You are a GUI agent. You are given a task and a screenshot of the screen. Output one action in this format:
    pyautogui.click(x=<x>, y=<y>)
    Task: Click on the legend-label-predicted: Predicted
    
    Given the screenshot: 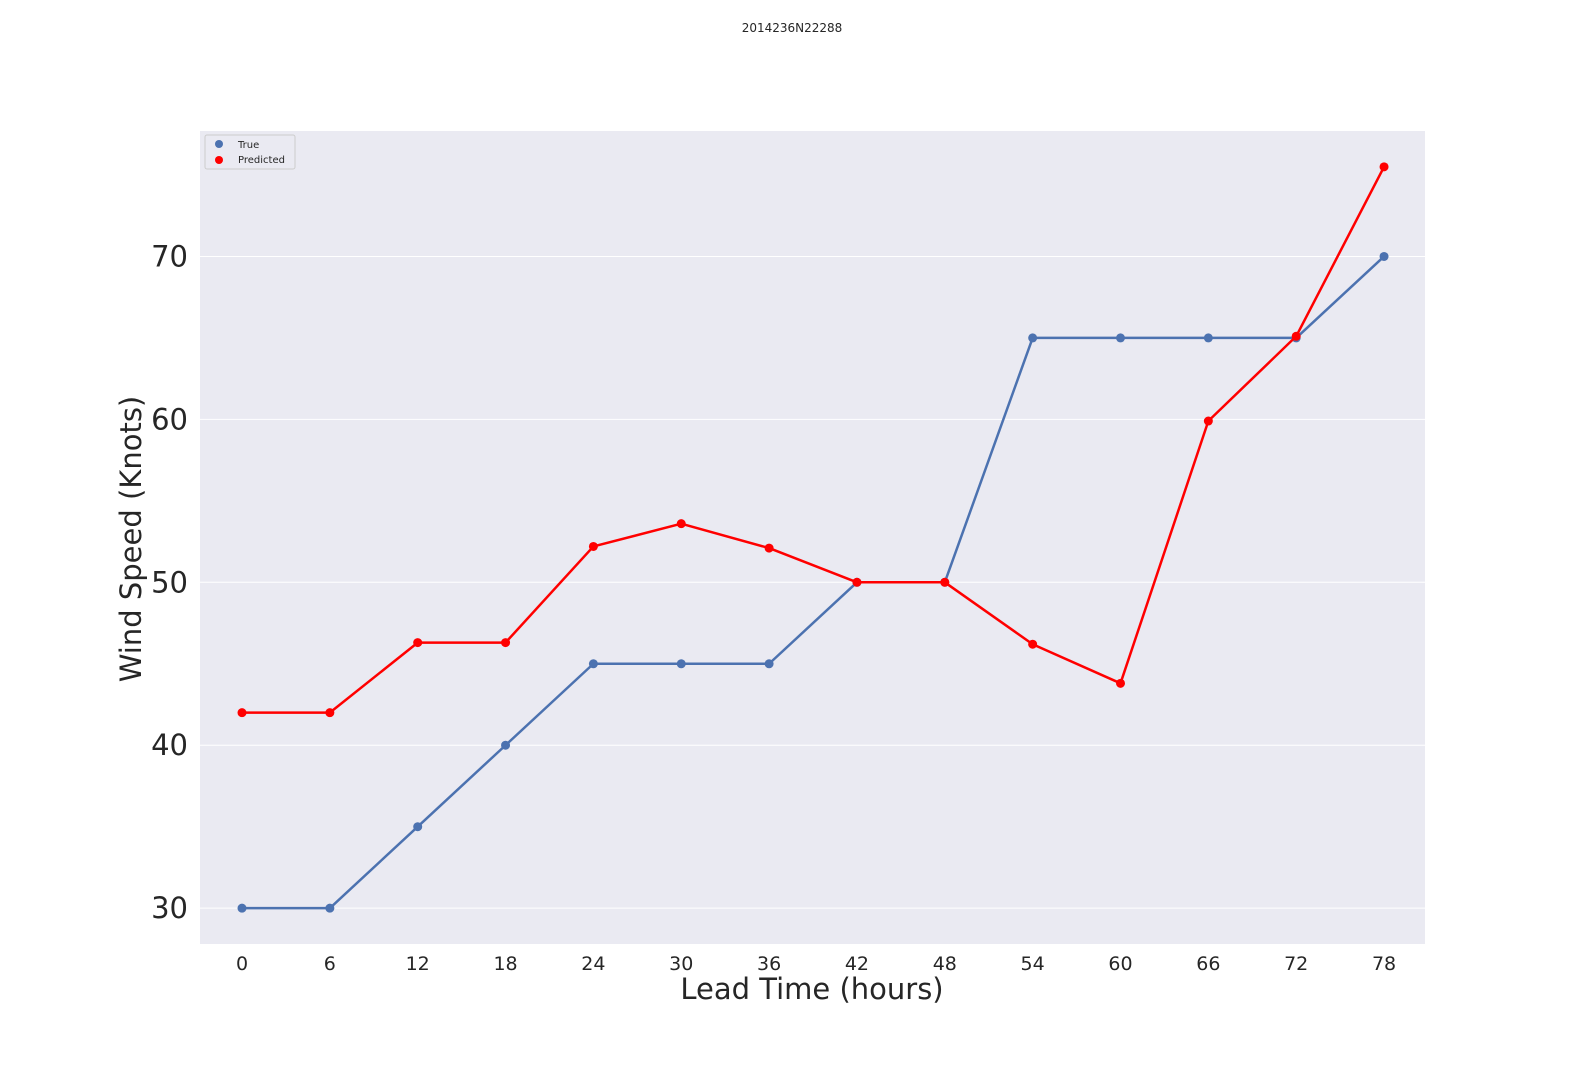 What is the action you would take?
    pyautogui.click(x=261, y=160)
    